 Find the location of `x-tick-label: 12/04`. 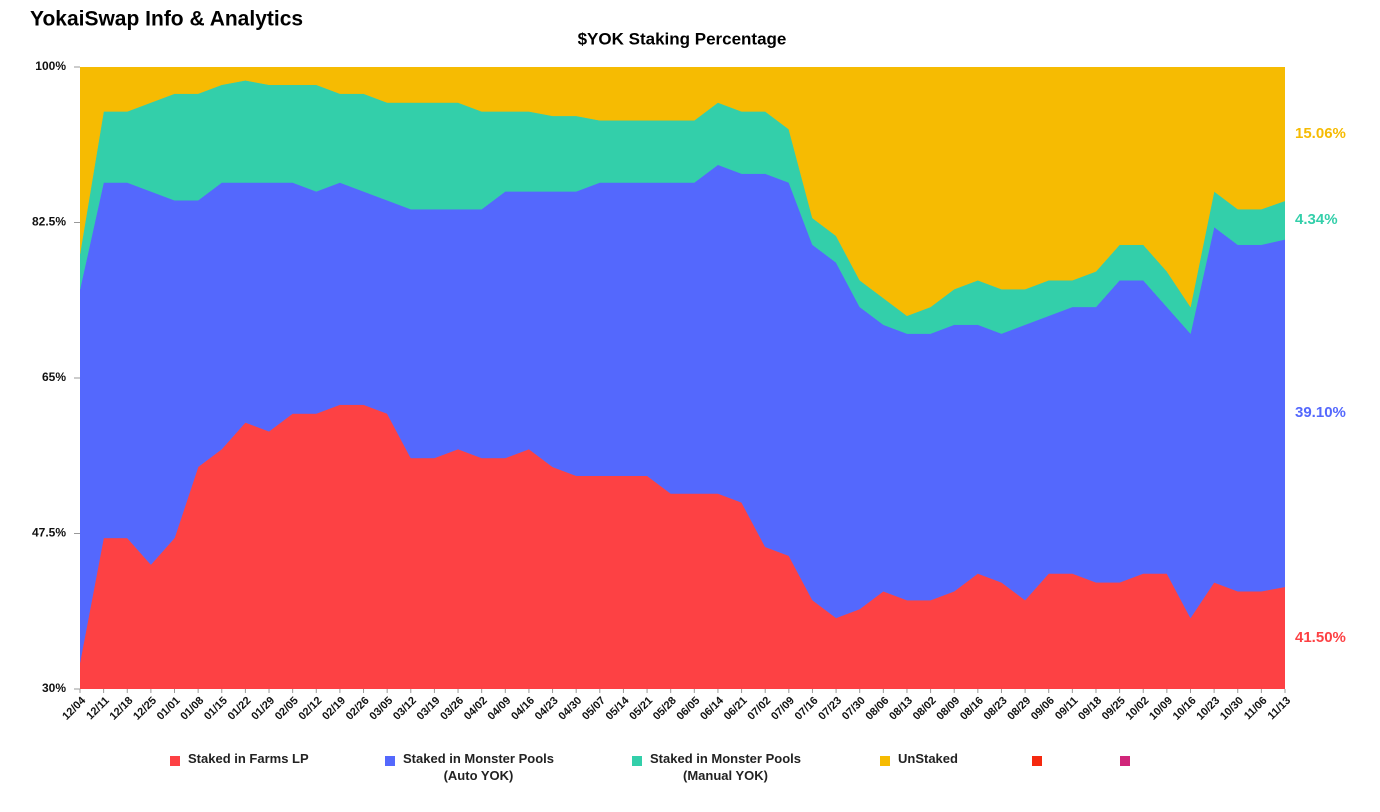

x-tick-label: 12/04 is located at coordinates (74, 708).